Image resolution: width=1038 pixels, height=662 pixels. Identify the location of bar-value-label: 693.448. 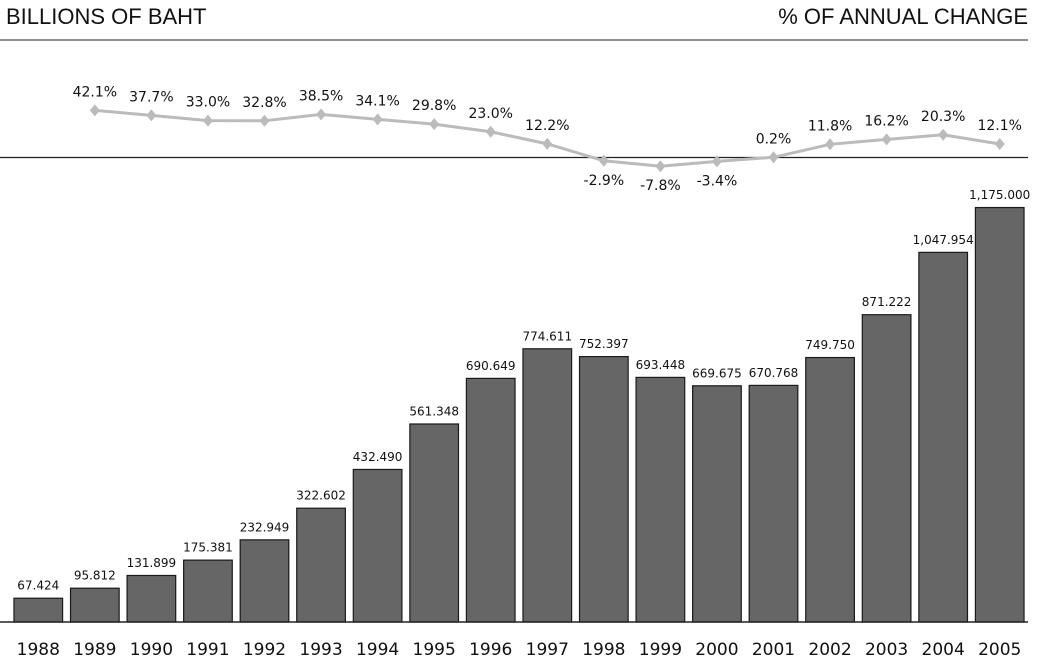
(661, 365).